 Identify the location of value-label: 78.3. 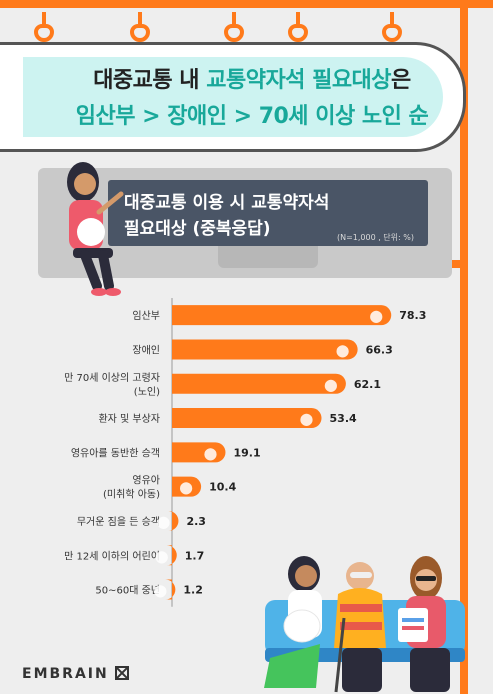
(412, 315).